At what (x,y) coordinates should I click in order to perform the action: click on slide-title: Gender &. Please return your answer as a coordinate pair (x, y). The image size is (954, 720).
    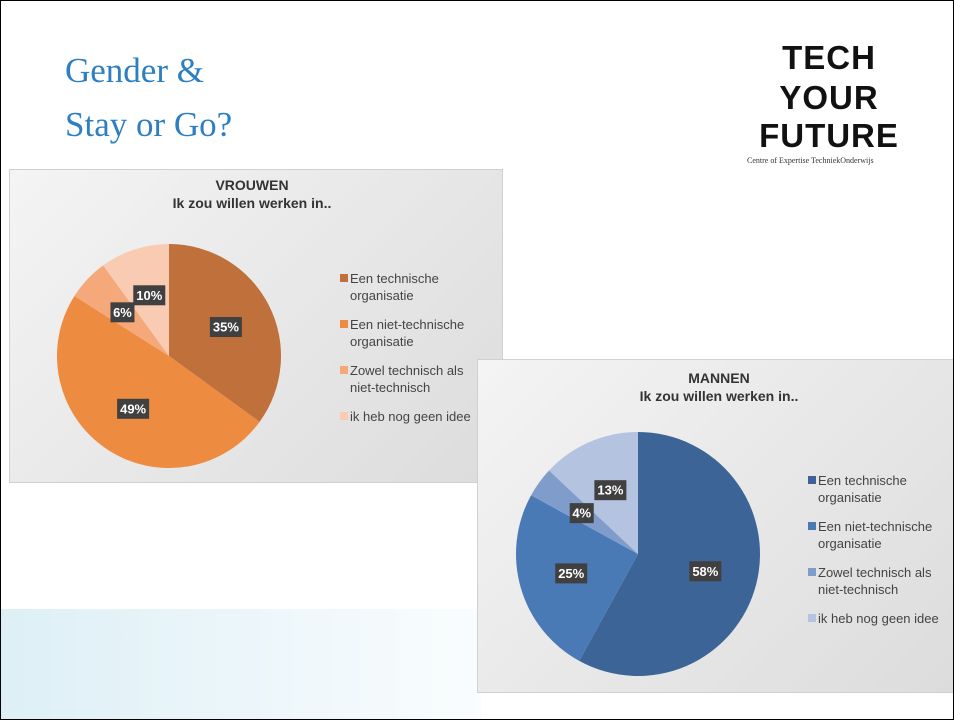
    Looking at the image, I should click on (134, 70).